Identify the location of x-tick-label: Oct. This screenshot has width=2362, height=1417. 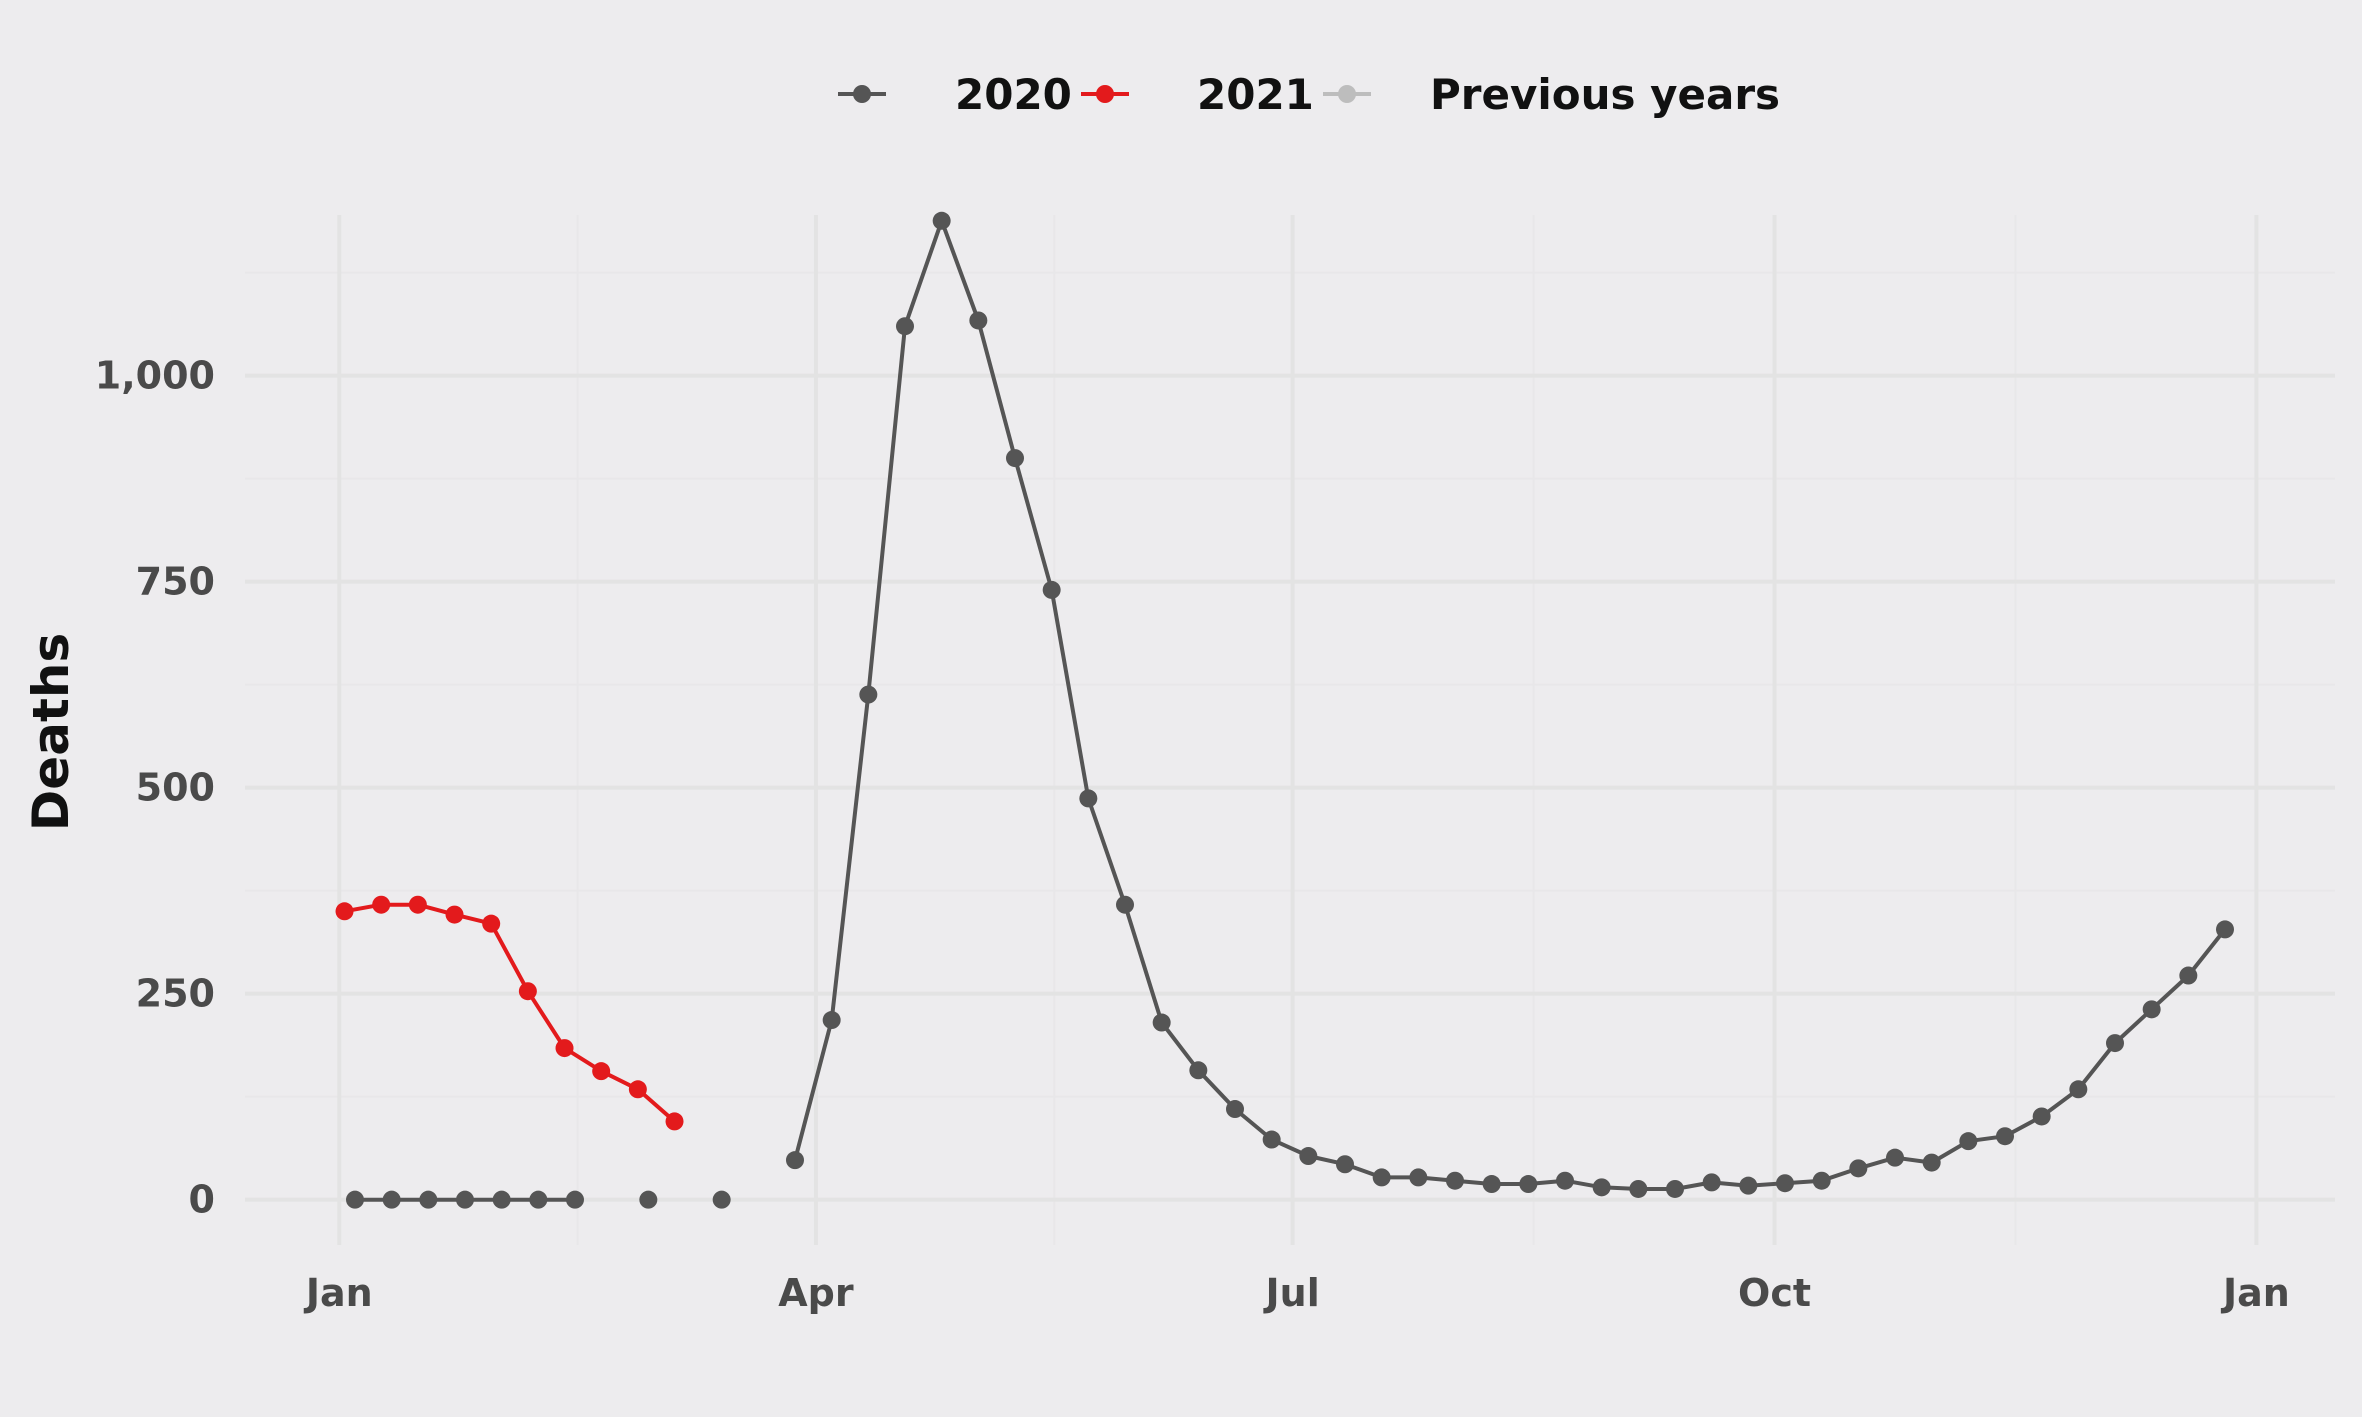
(1774, 1293).